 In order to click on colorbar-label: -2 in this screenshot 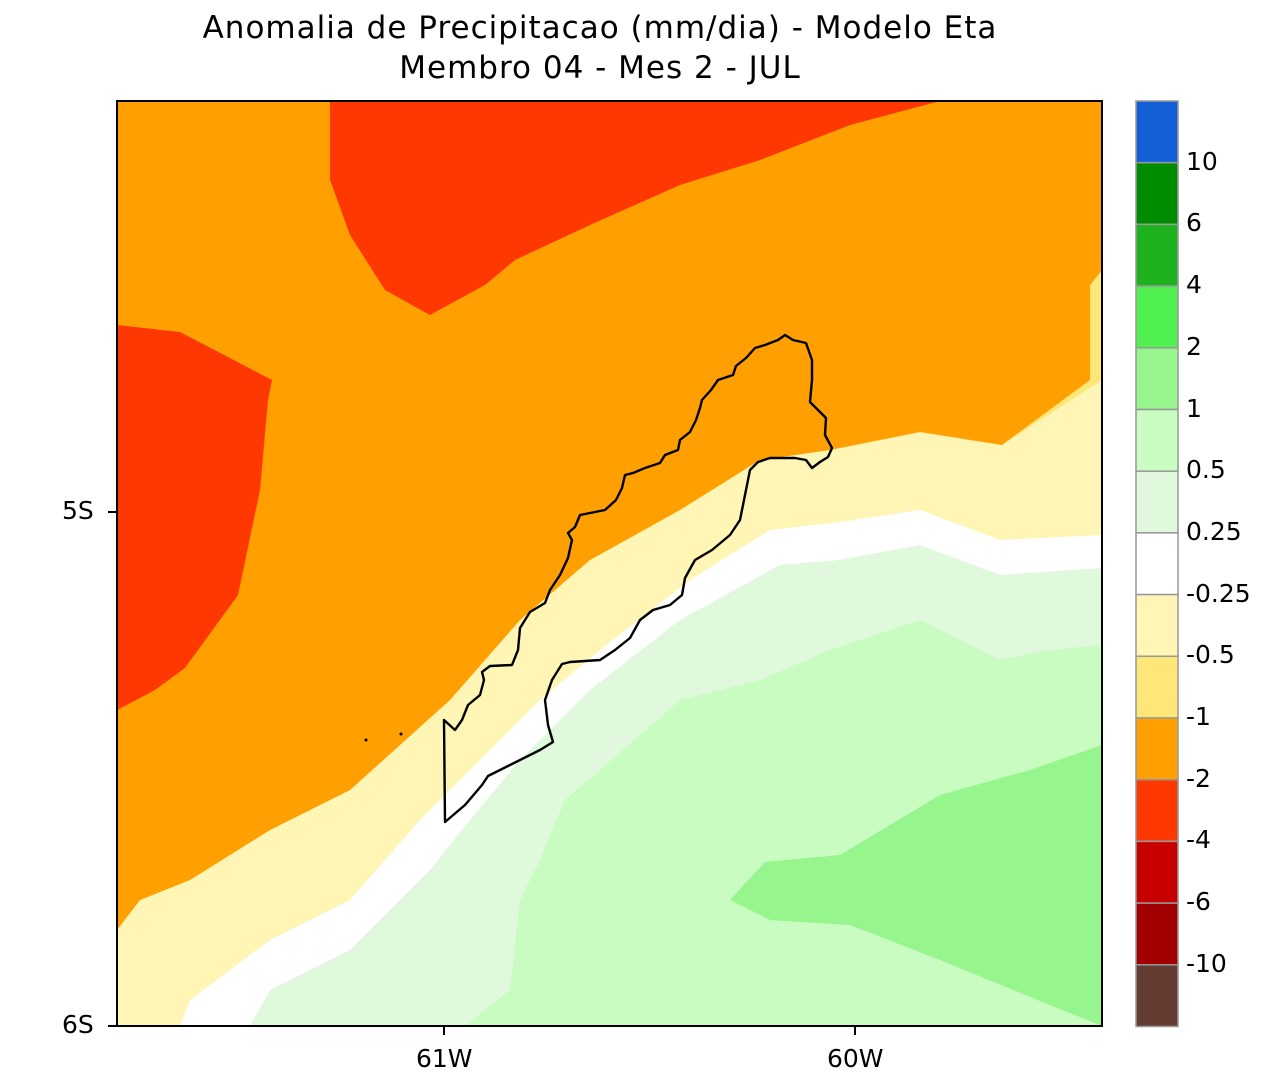, I will do `click(1198, 778)`.